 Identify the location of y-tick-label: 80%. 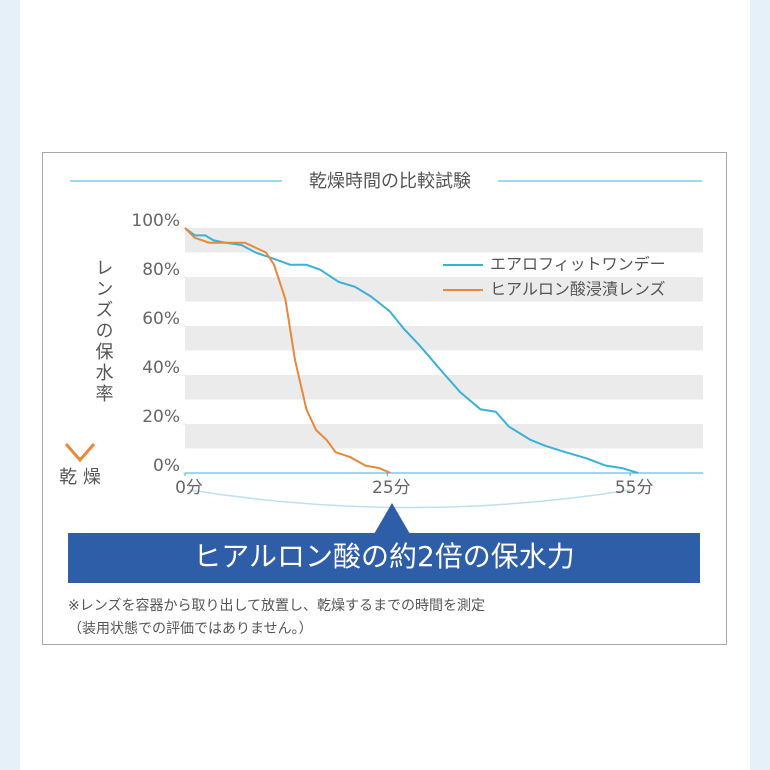
(161, 270).